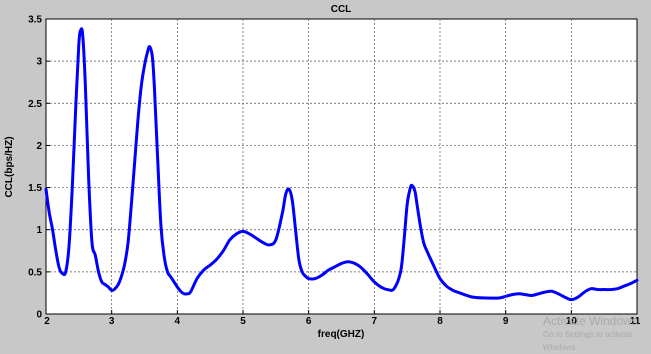 The height and width of the screenshot is (354, 651). Describe the element at coordinates (35, 20) in the screenshot. I see `y-tick-label: 3.5` at that location.